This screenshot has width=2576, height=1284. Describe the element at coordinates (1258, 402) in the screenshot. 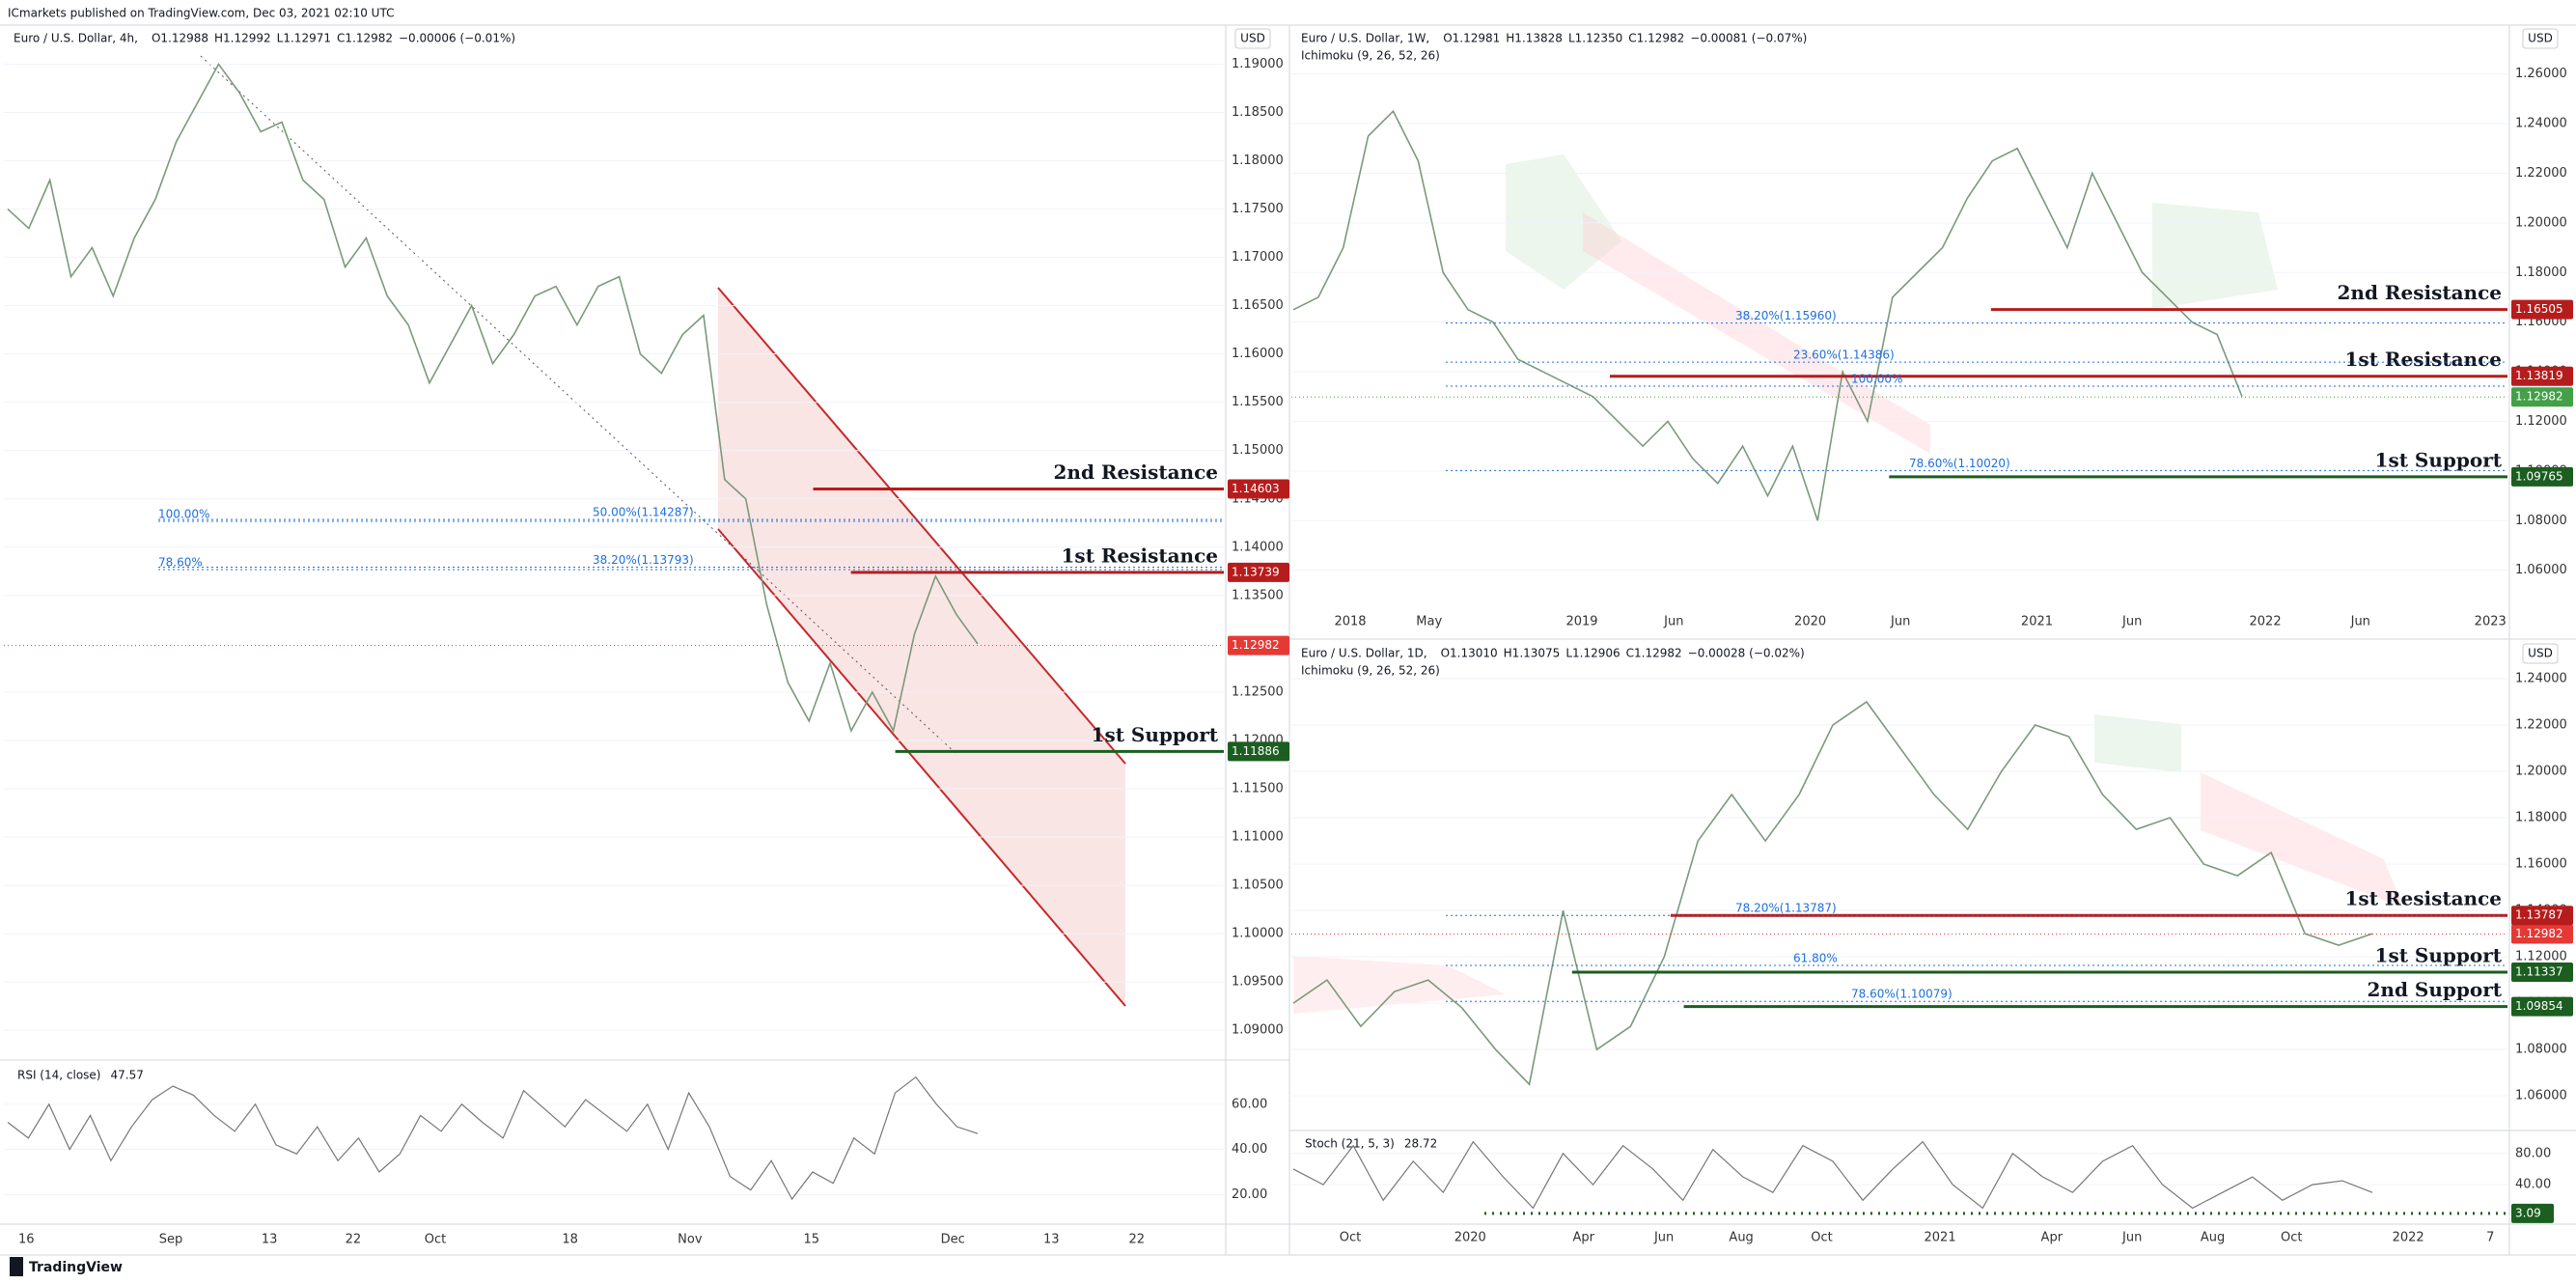

I see `y-tick-label: 1.15500` at that location.